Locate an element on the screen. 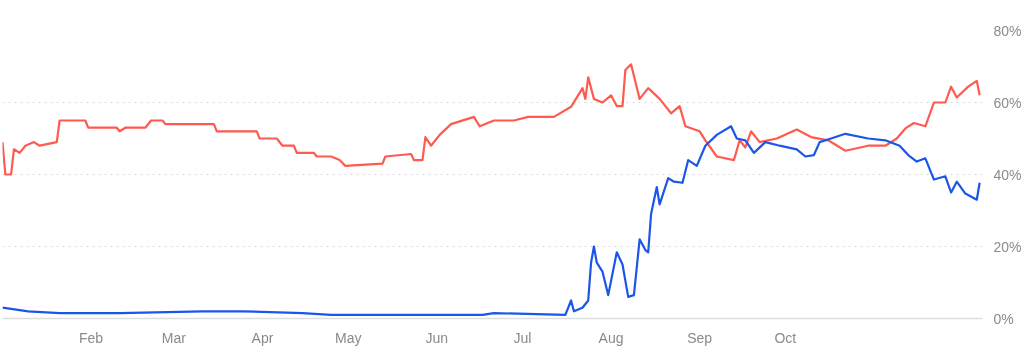 The height and width of the screenshot is (348, 1024). y-tick-label: 80% is located at coordinates (1007, 30).